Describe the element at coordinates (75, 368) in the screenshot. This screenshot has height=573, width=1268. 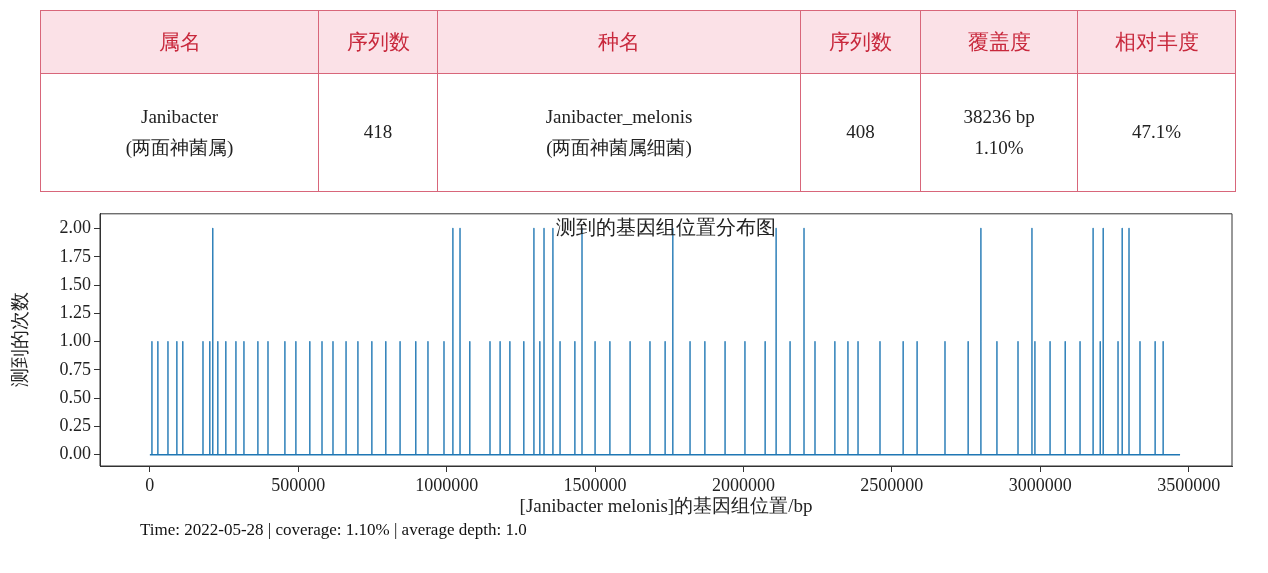
I see `y-tick-label: 0.75` at that location.